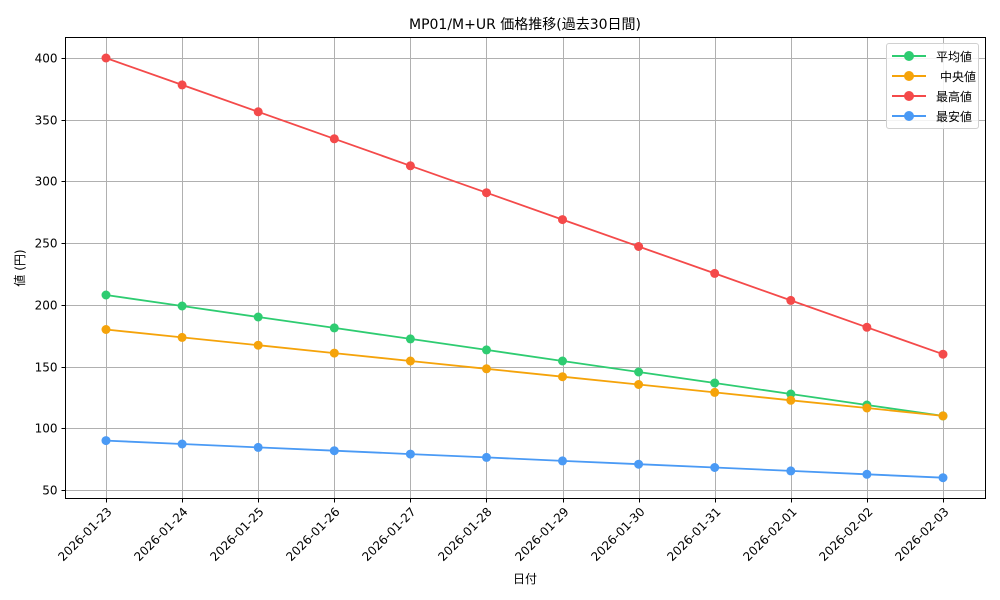 This screenshot has width=1000, height=600. I want to click on x-tick-label: 2026-01-26, so click(312, 534).